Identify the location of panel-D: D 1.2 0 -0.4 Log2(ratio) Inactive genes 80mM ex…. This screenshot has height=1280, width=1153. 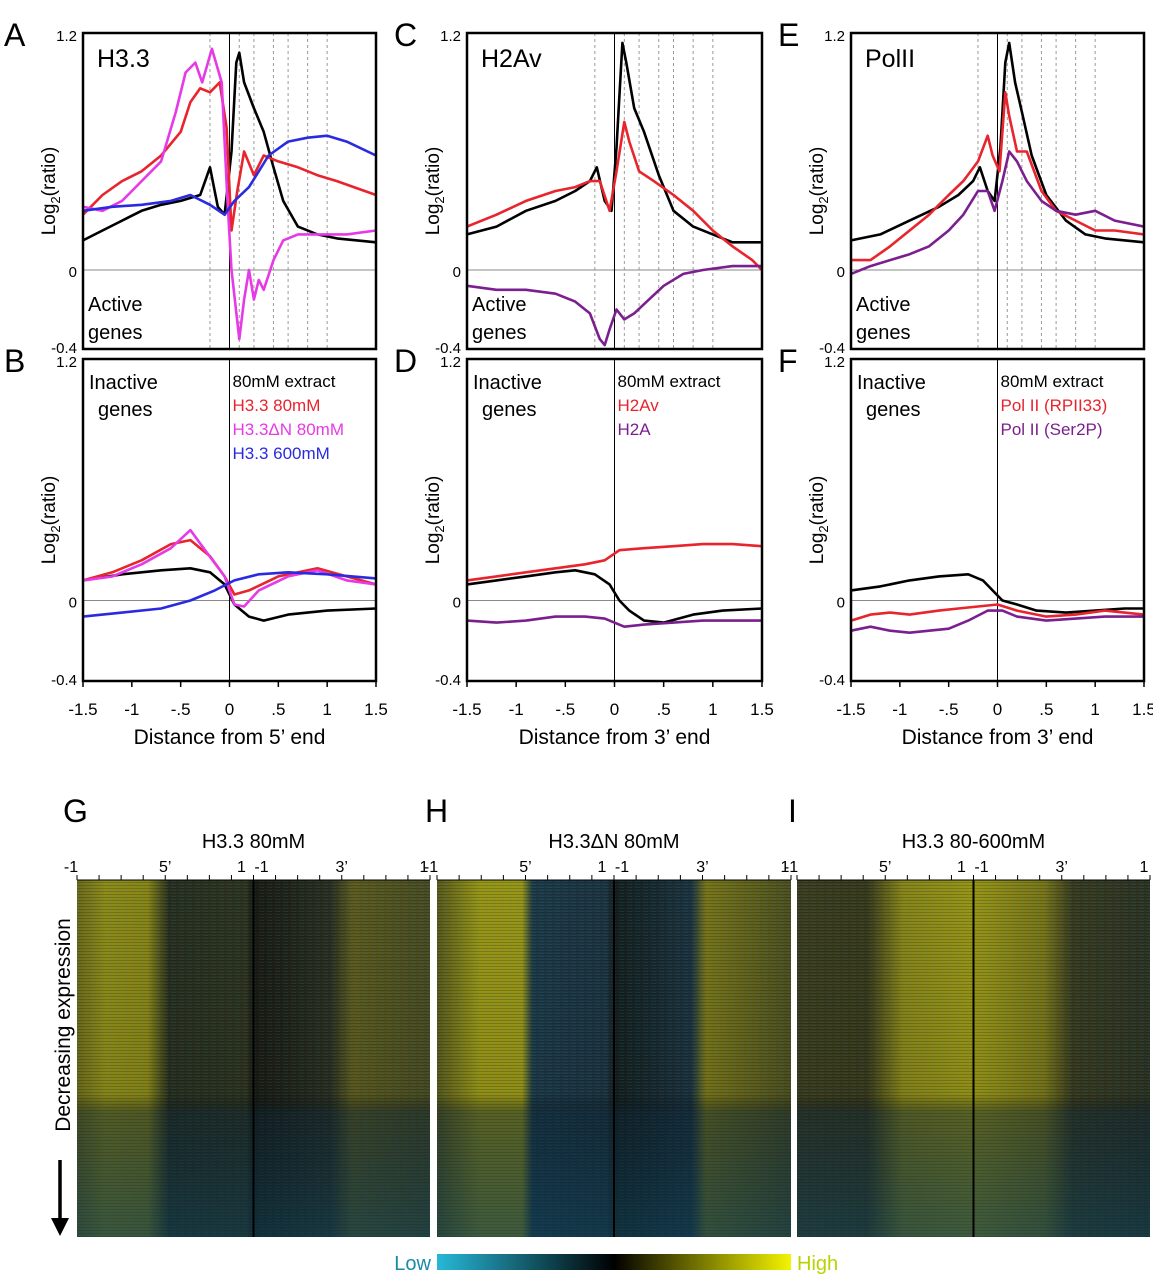
(584, 546).